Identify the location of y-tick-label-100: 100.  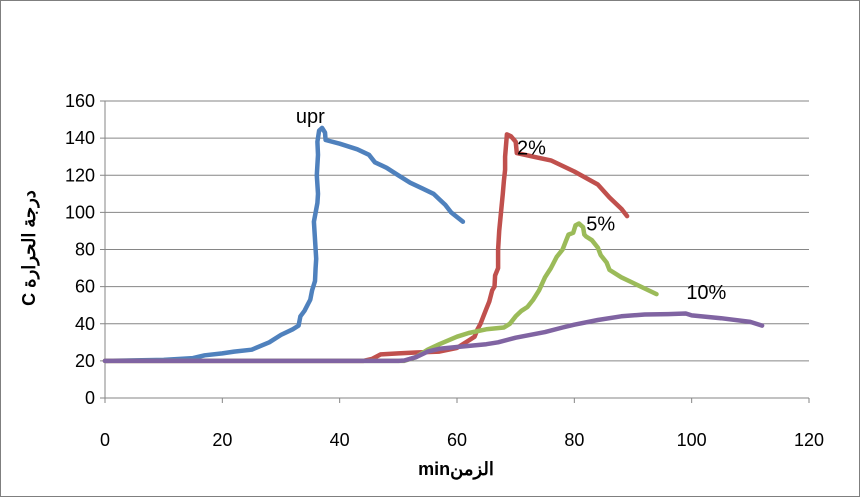
(80, 212).